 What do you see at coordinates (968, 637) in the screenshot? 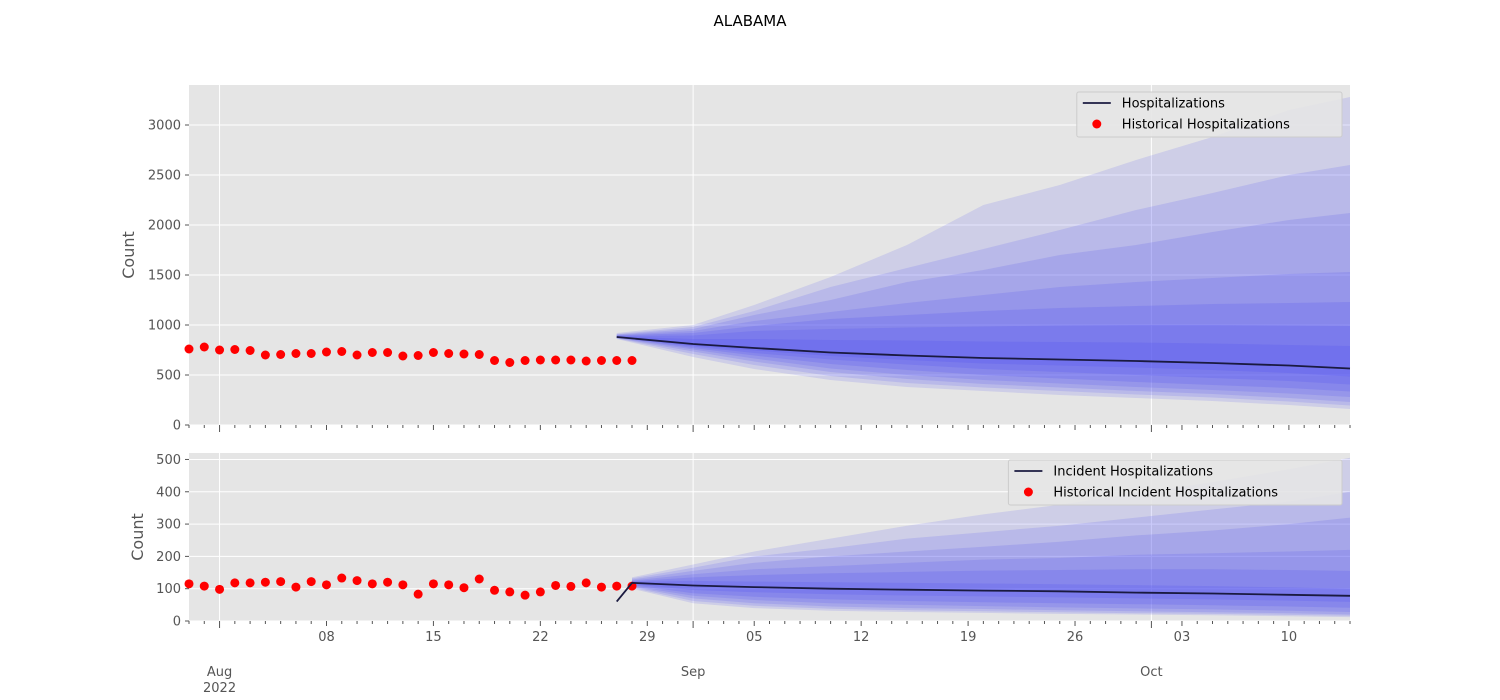
I see `x-tick-label: 19` at bounding box center [968, 637].